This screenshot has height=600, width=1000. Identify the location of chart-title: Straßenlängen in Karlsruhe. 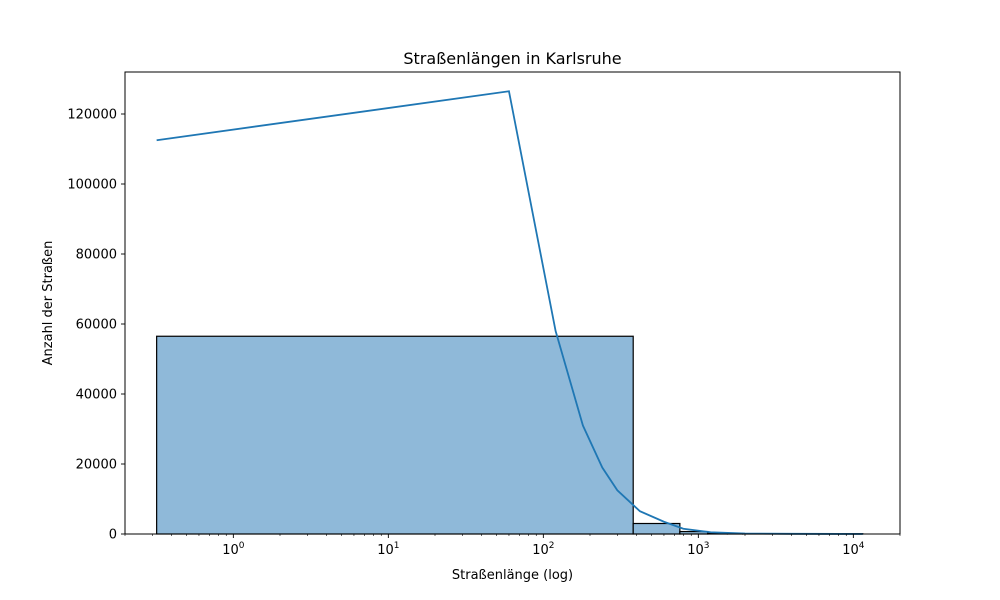
(512, 58).